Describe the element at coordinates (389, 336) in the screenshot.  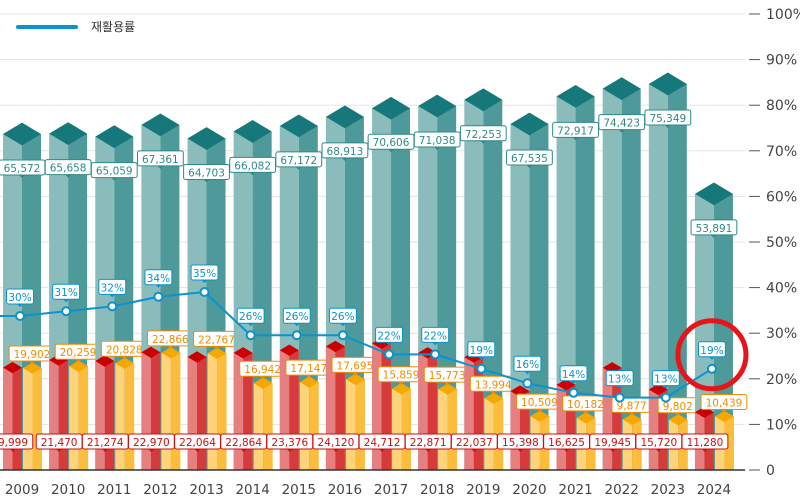
I see `rate-label: 22%` at that location.